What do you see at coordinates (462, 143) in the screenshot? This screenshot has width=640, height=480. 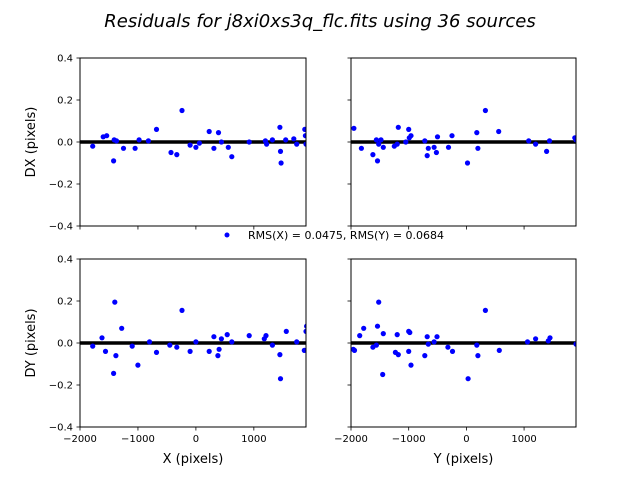 I see `panel-top-right` at bounding box center [462, 143].